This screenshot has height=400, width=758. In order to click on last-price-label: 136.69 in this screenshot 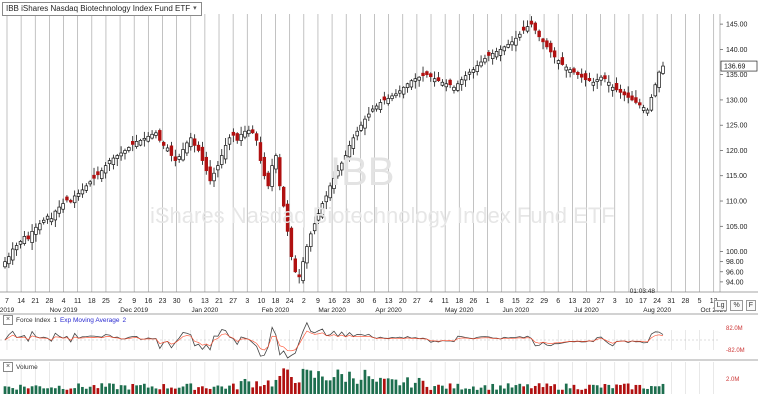, I will do `click(735, 67)`.